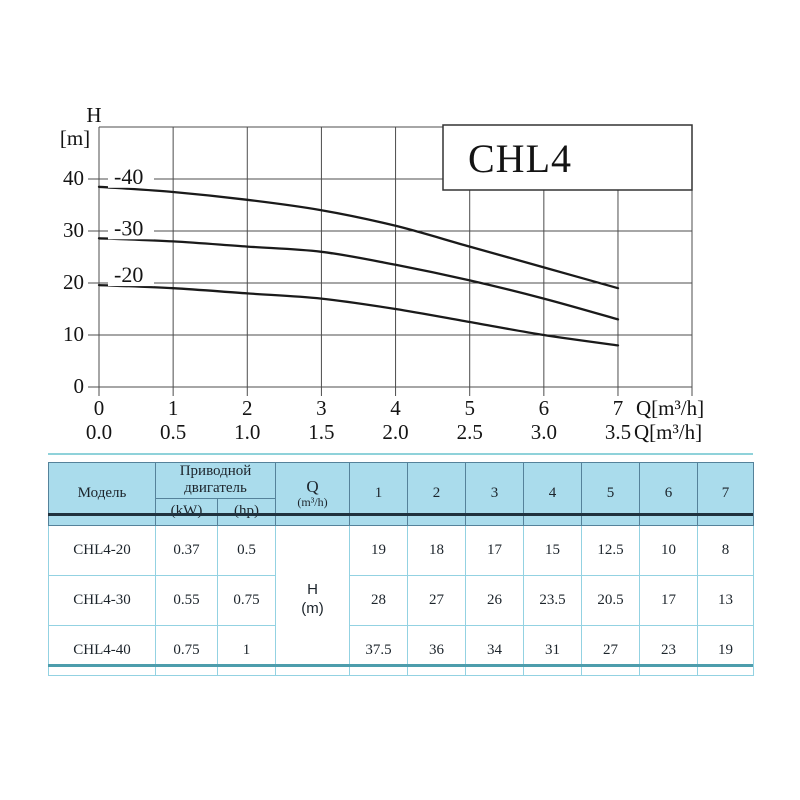 The image size is (800, 800). Describe the element at coordinates (186, 511) in the screenshot. I see `col-header-kw: (kW)` at that location.